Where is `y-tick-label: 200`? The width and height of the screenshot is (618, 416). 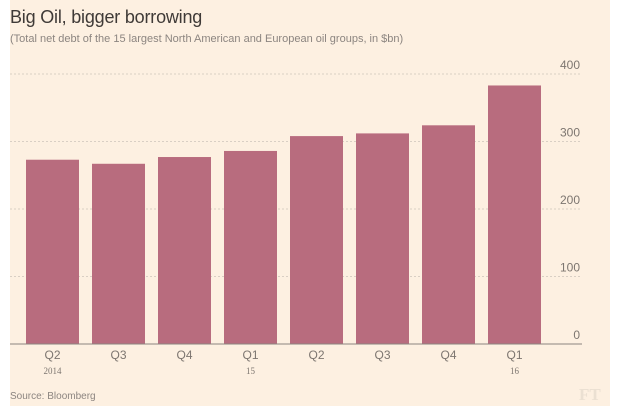
y-tick-label: 200 is located at coordinates (570, 200).